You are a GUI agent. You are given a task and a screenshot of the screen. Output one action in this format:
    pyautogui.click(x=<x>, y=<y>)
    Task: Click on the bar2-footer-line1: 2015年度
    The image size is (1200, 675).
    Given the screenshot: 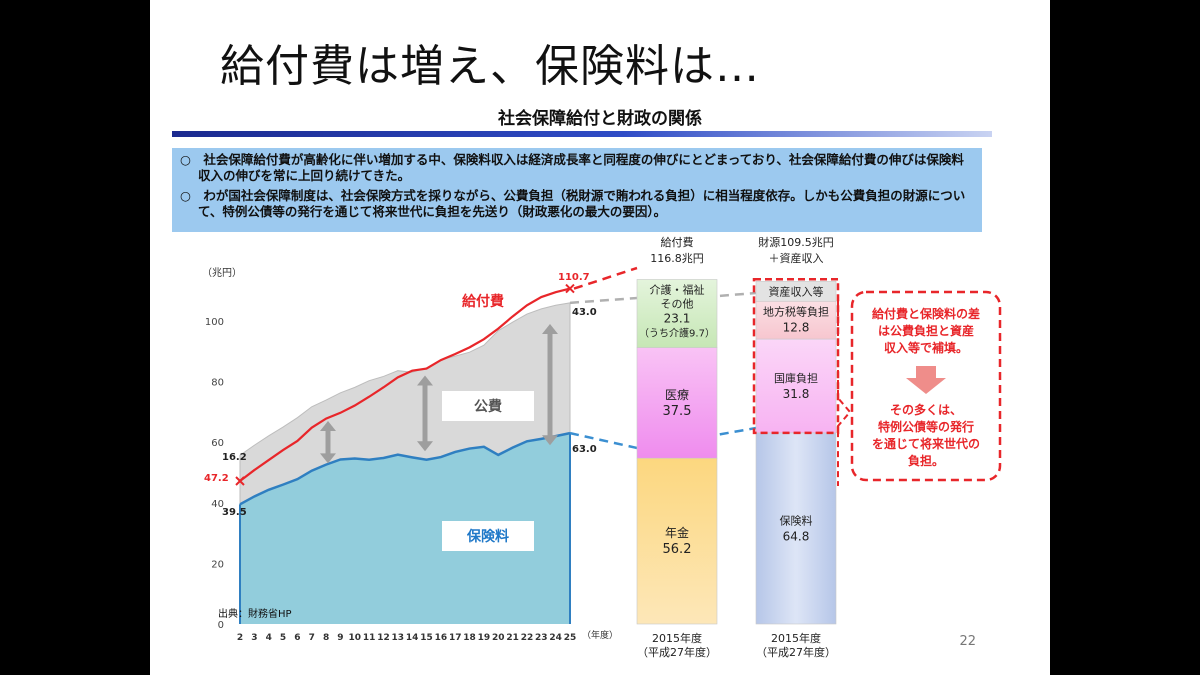 What is the action you would take?
    pyautogui.click(x=796, y=638)
    